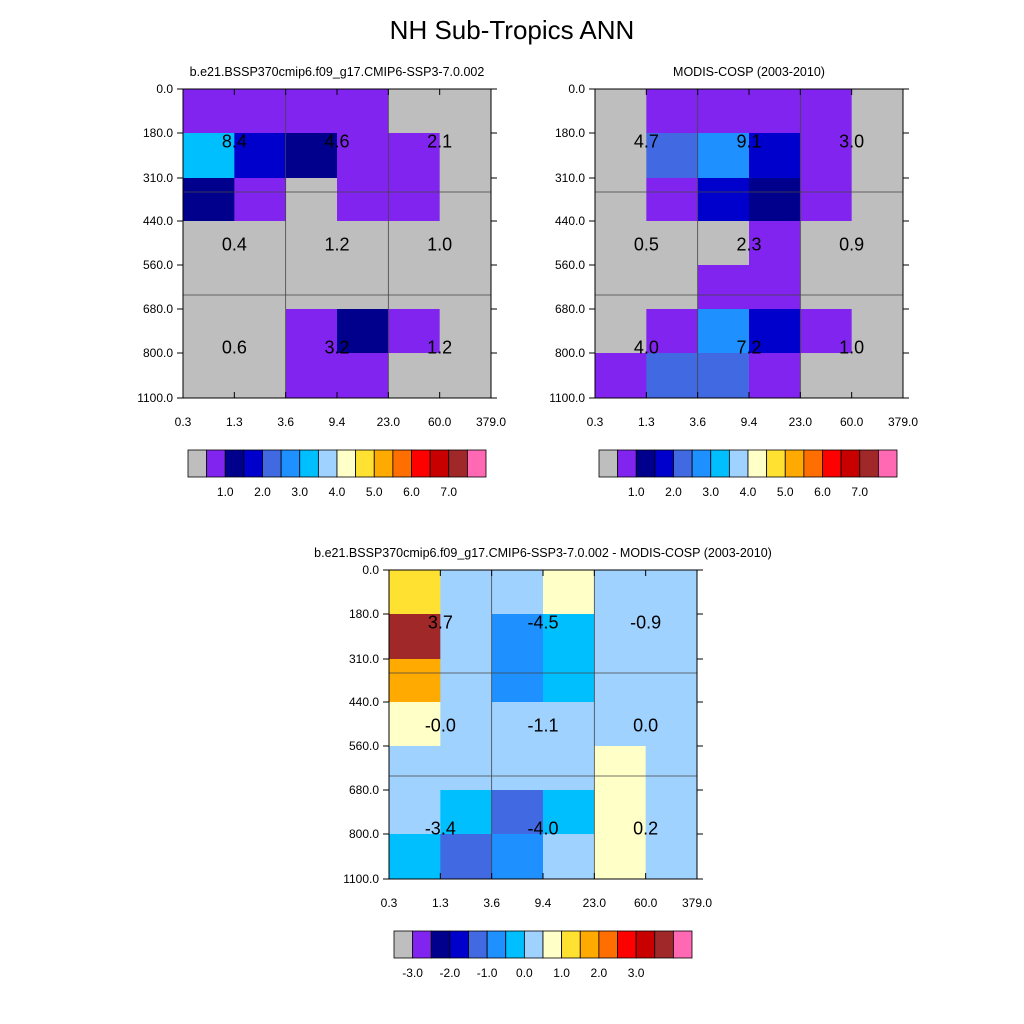 This screenshot has width=1024, height=1024. Describe the element at coordinates (234, 245) in the screenshot. I see `box-value-label: 0.4` at that location.